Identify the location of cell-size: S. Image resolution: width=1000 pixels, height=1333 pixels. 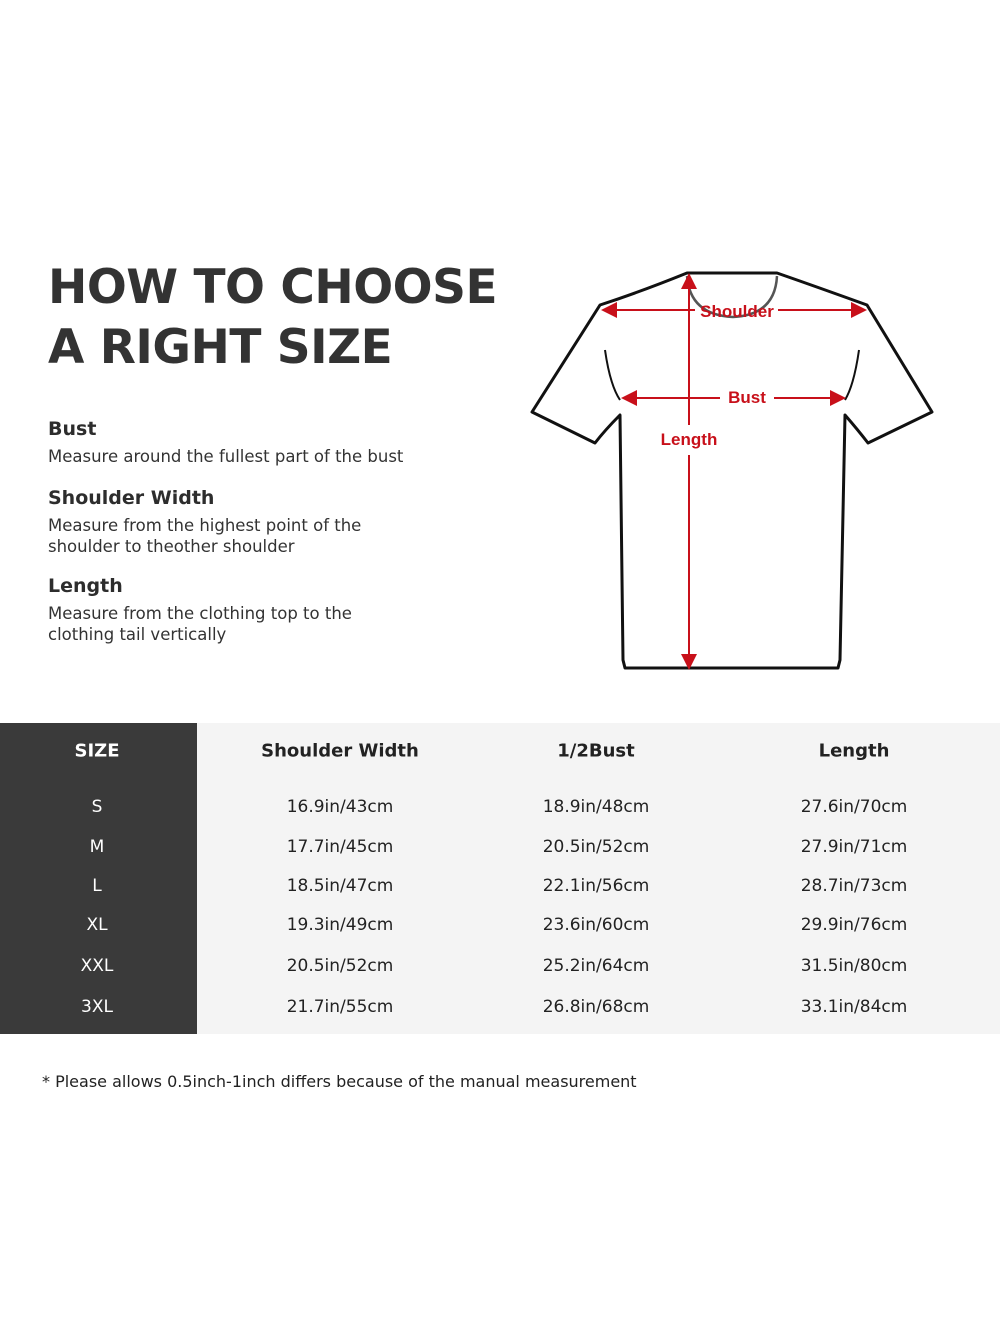
(97, 807).